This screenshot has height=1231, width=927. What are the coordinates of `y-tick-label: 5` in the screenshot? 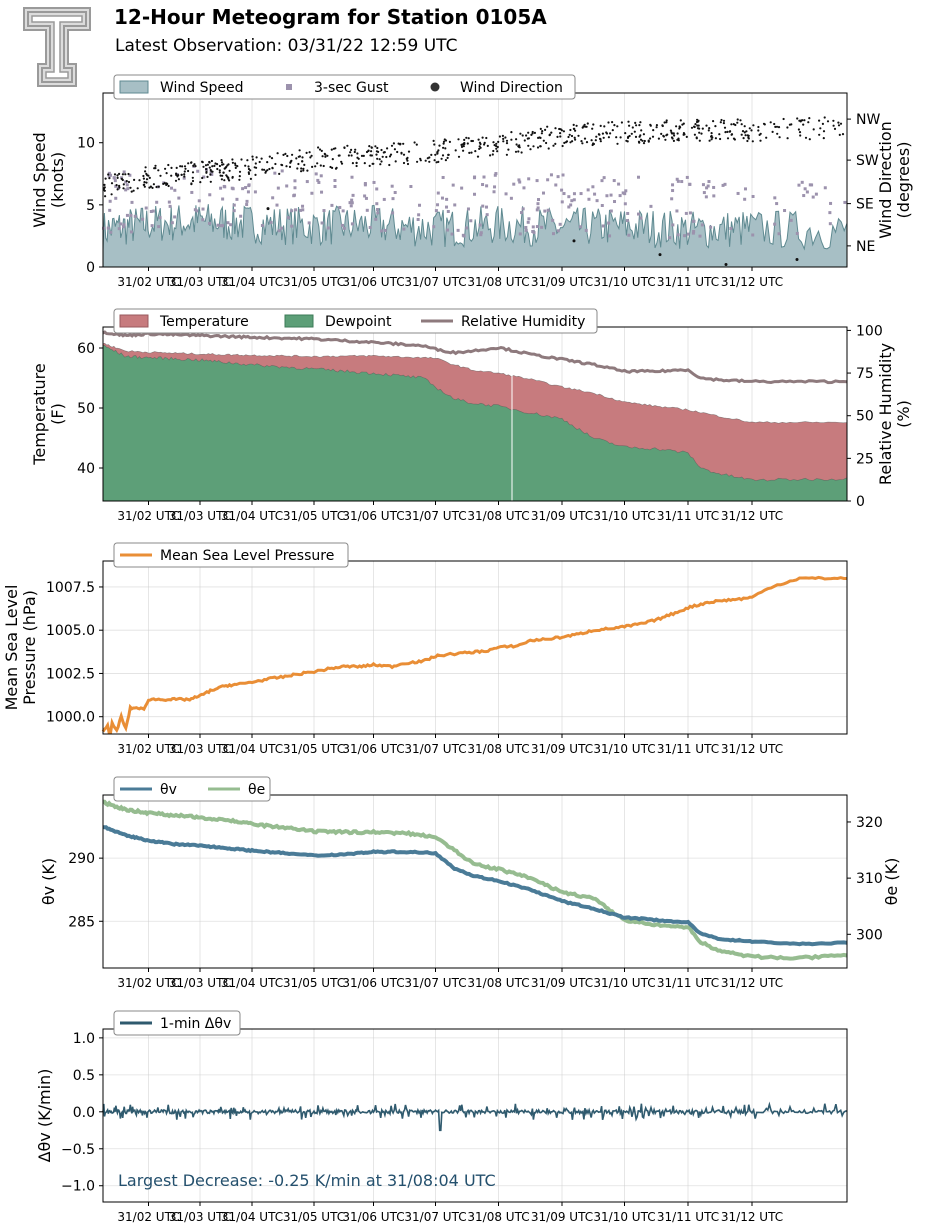 It's located at (90, 206).